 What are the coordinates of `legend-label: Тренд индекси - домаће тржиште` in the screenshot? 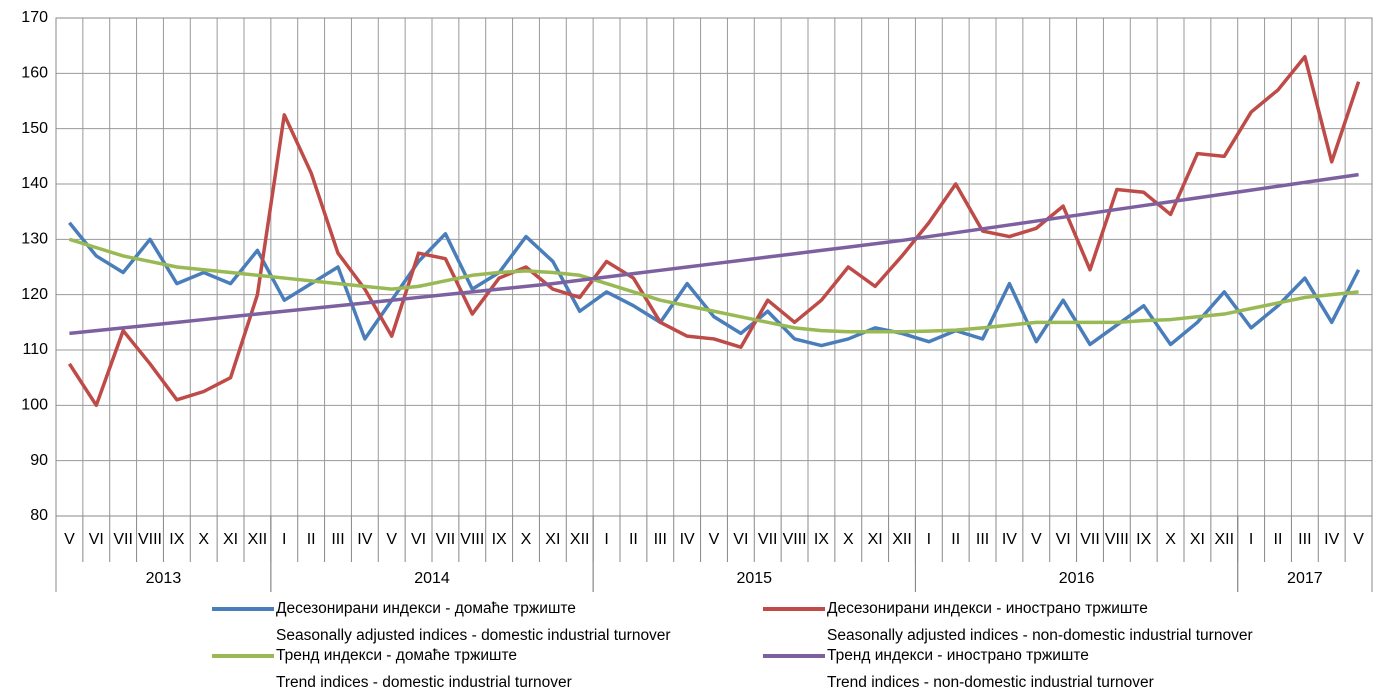 It's located at (396, 655).